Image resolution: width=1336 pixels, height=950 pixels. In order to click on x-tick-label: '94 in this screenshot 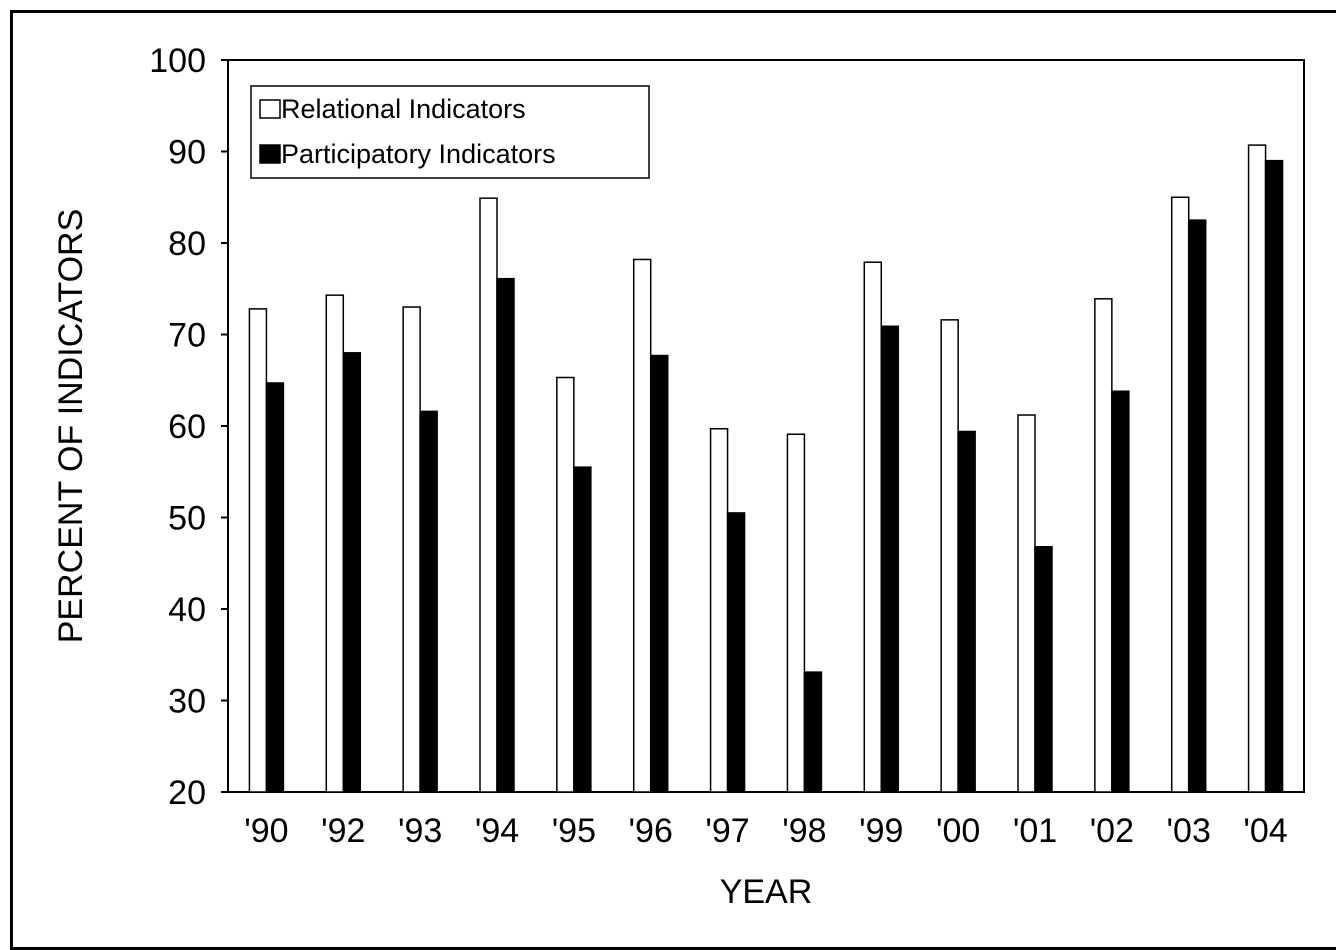, I will do `click(497, 831)`.